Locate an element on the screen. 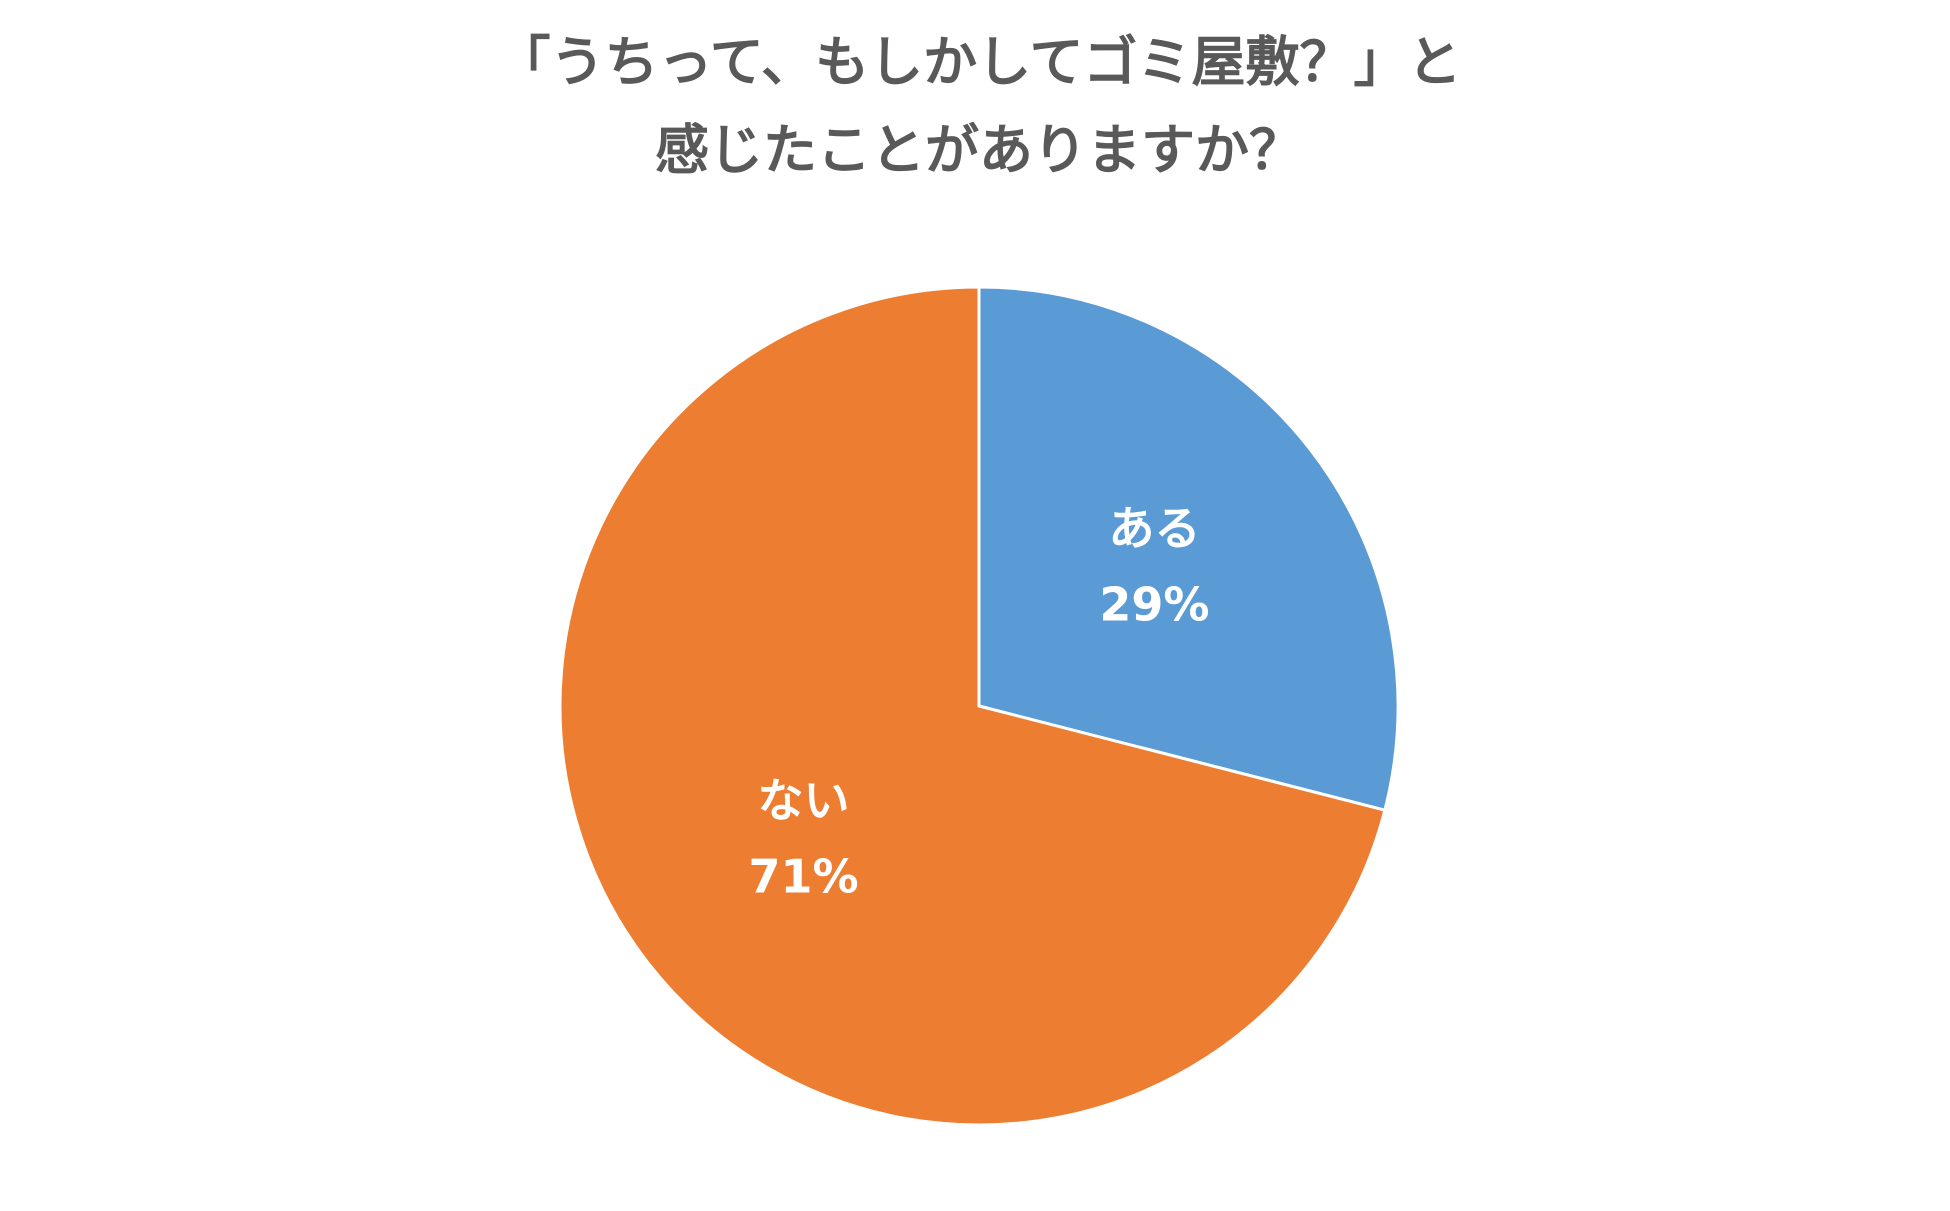 This screenshot has width=1950, height=1211. pie-slice is located at coordinates (1188, 549).